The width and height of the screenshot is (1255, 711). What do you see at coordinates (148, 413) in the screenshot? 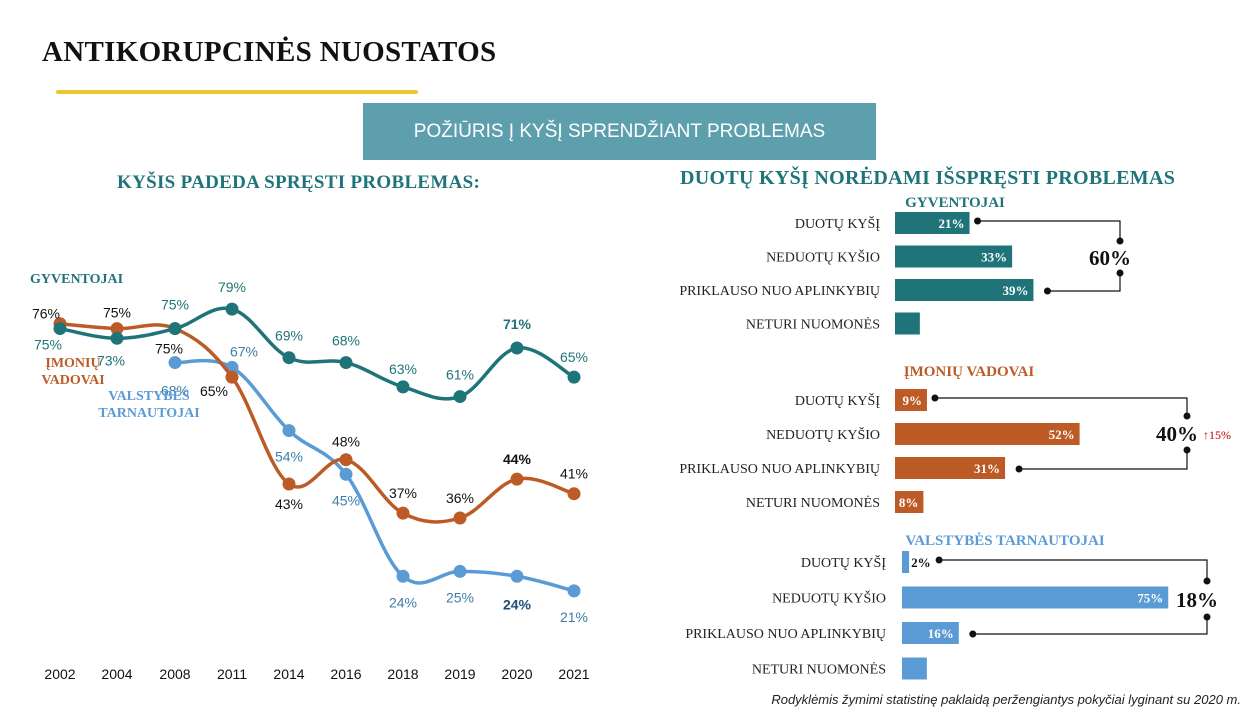
I see `series-name-line: TARNAUTOJAI` at bounding box center [148, 413].